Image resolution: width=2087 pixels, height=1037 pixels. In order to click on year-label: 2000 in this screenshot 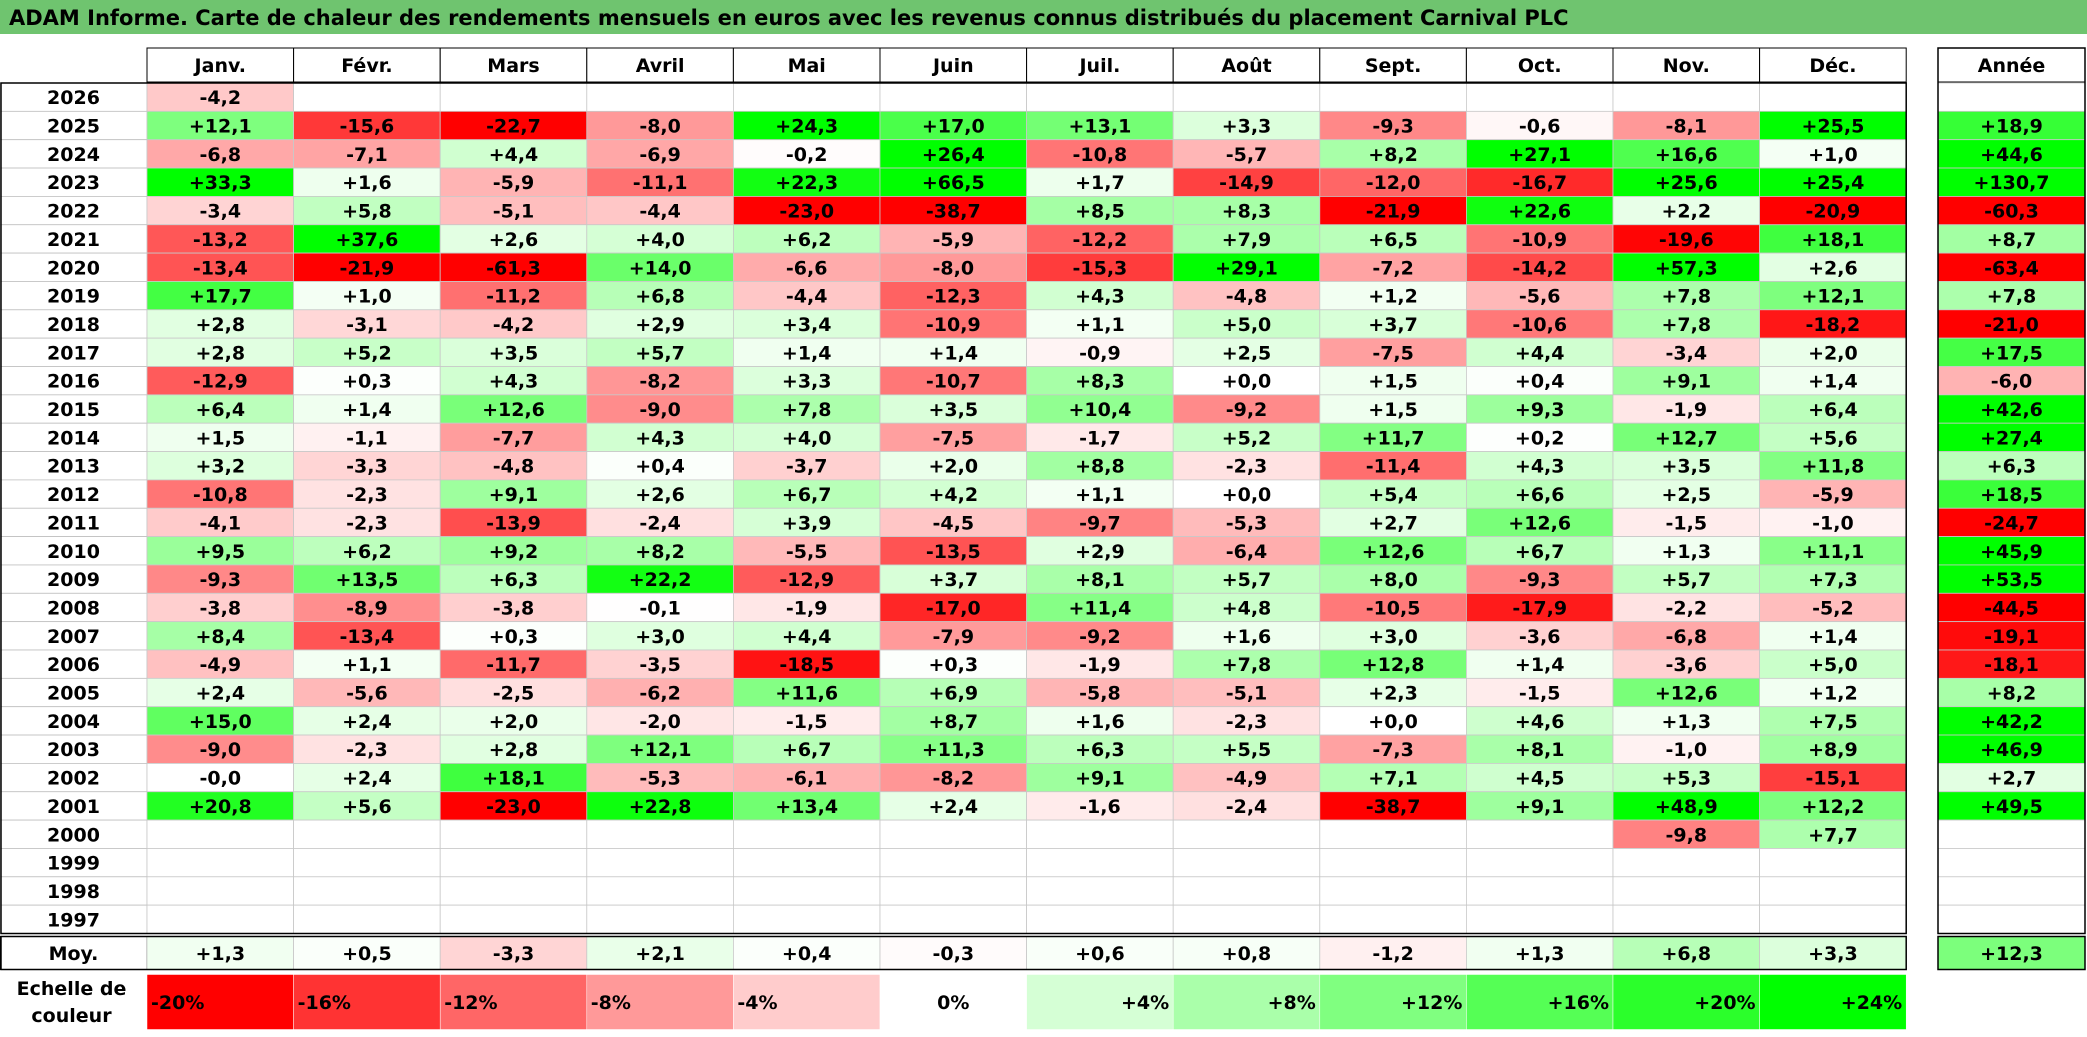, I will do `click(73, 835)`.